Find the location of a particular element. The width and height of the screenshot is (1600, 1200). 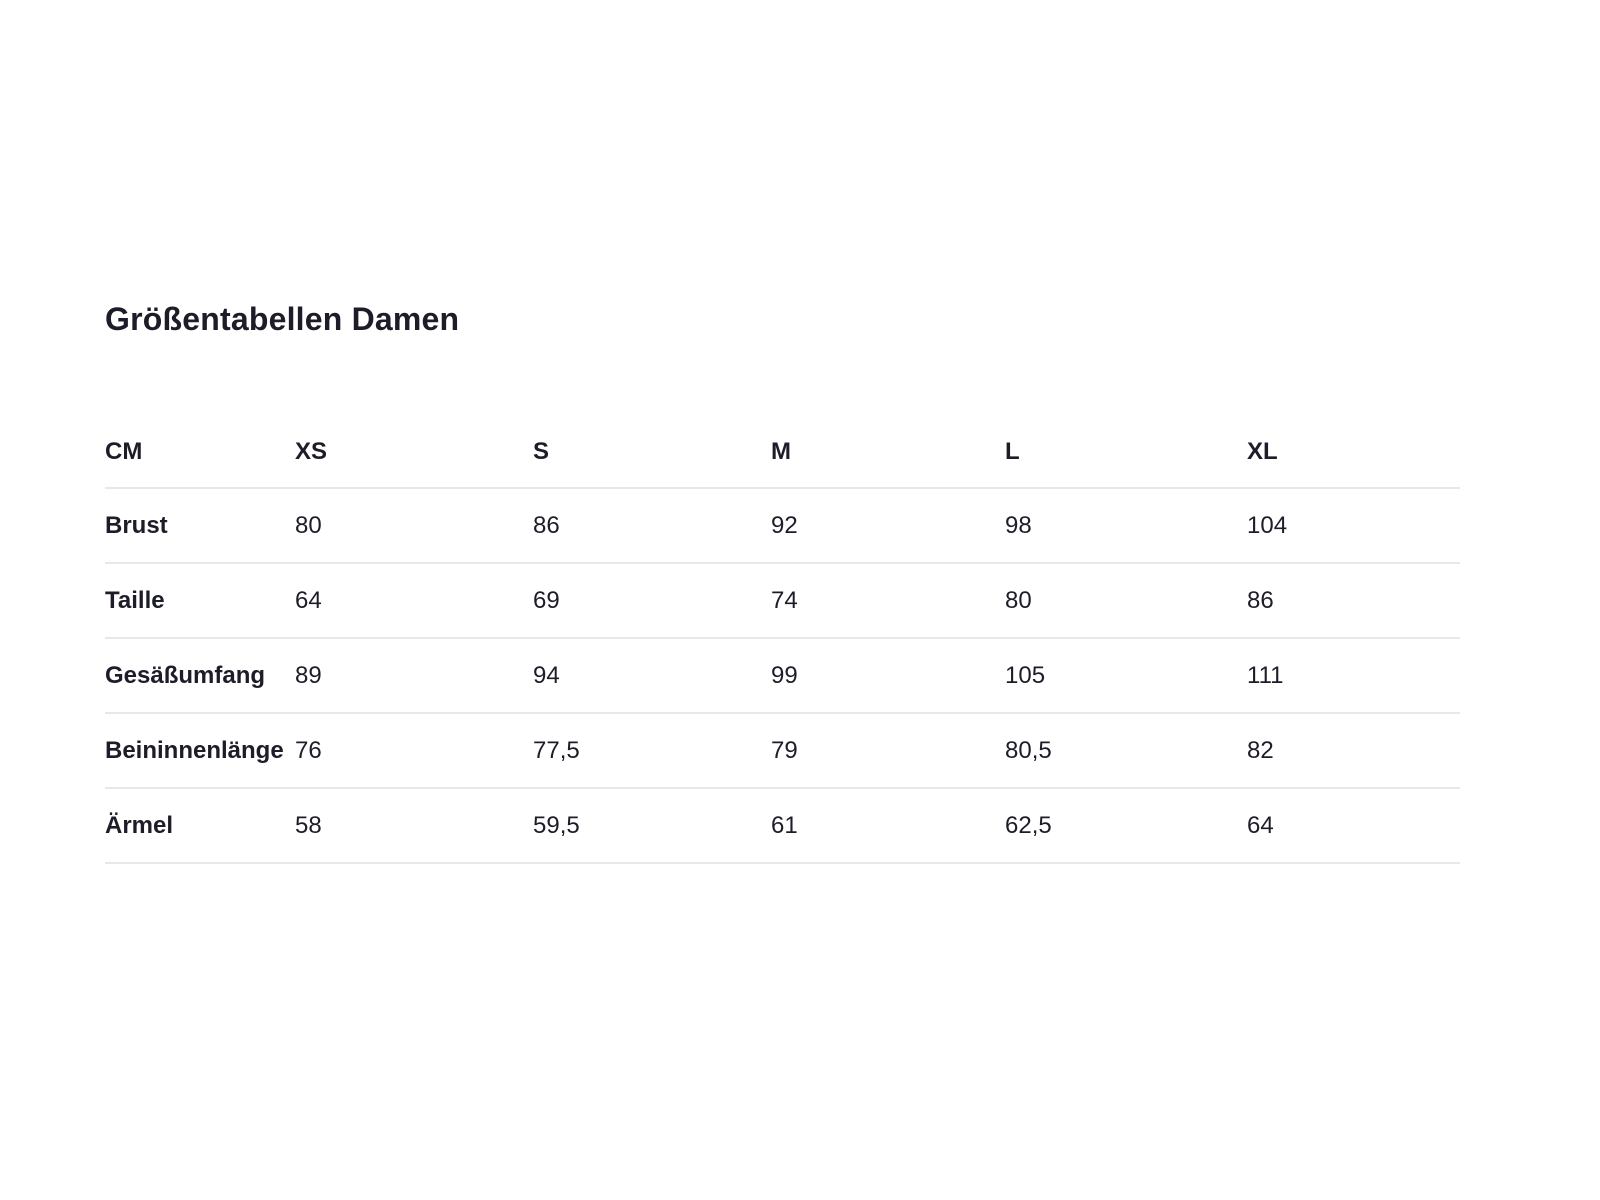

table-row-beininnenlaenge: Beininnenlänge 76 77,5 79 80,5 82 is located at coordinates (782, 751).